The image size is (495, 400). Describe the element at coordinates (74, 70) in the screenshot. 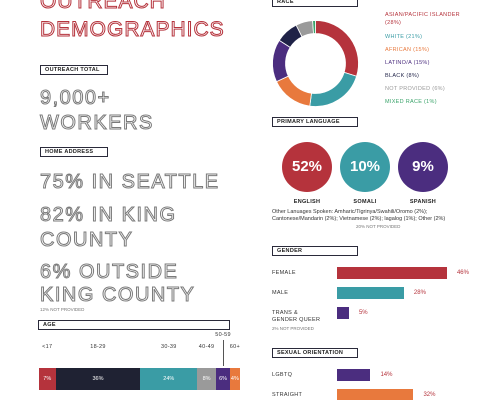

I see `section-heading: OUTREACH TOTAL` at that location.